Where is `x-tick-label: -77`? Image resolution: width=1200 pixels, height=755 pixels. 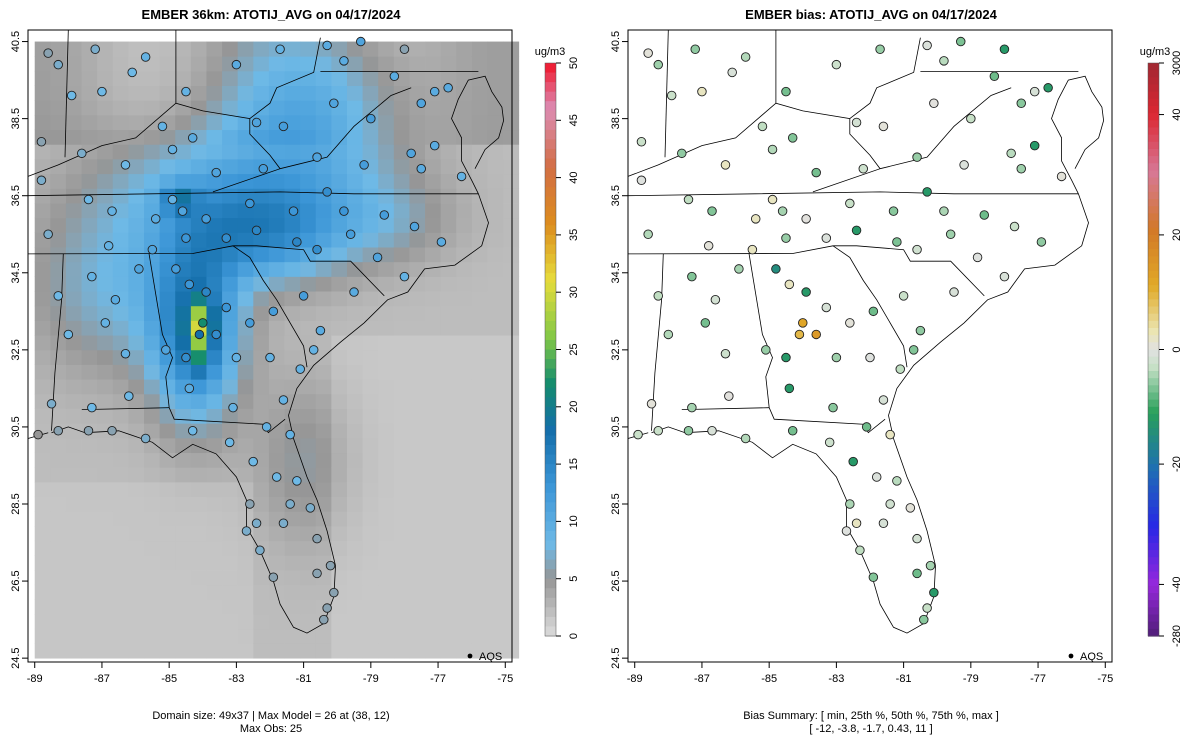
x-tick-label: -77 is located at coordinates (1038, 679).